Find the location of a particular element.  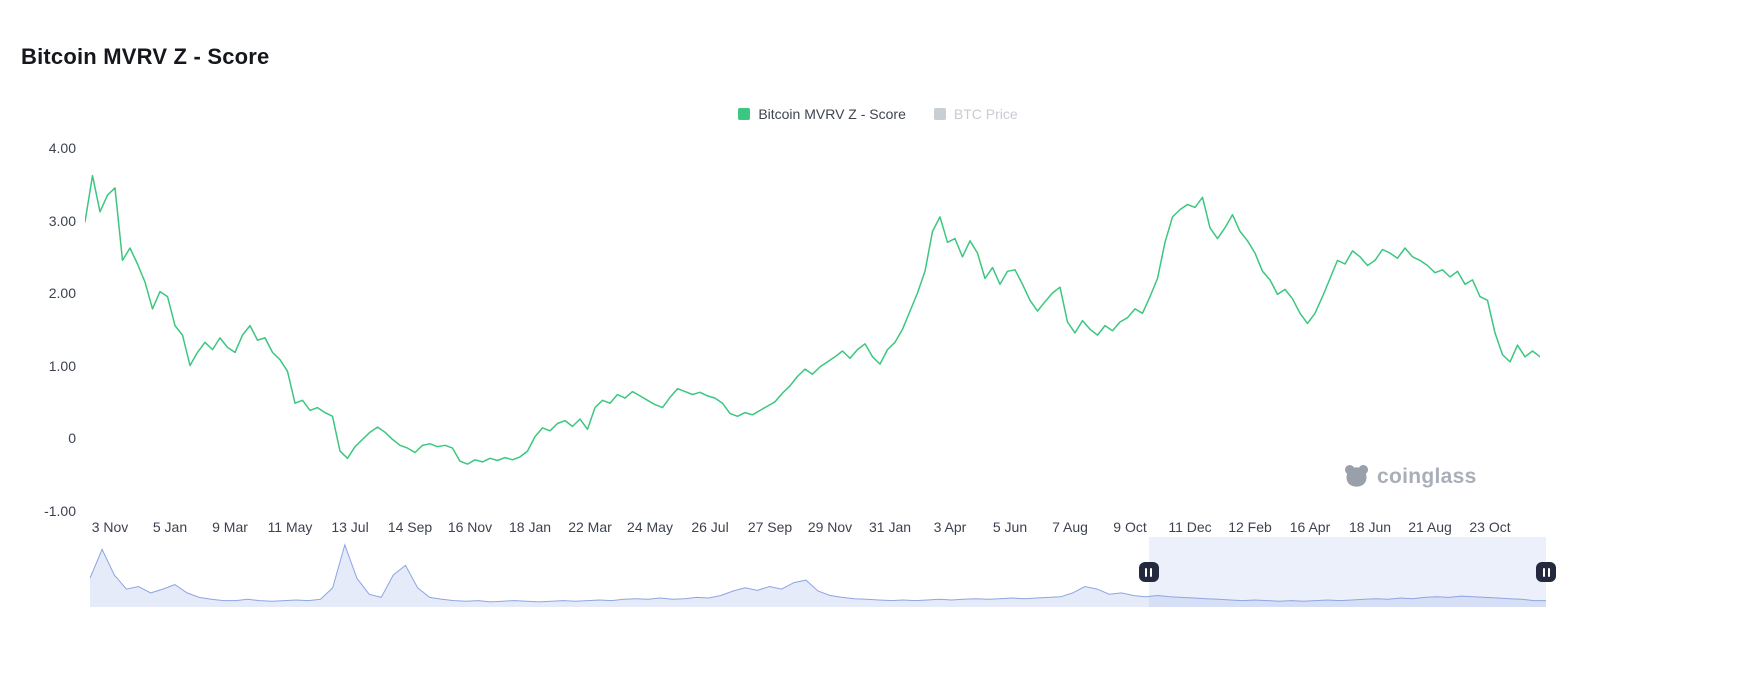

x-tick-label: 9 Oct is located at coordinates (1130, 527).